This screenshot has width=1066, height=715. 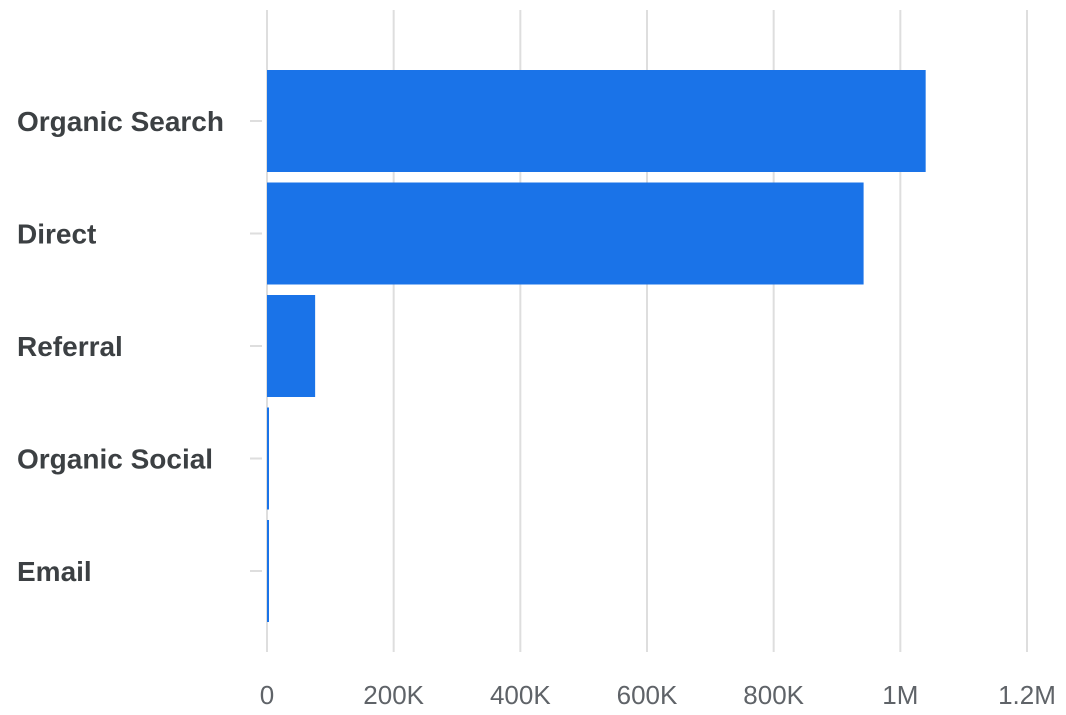 I want to click on value-axis: 0 200K 400K 600K 800K 1M 1.2M, so click(x=658, y=695).